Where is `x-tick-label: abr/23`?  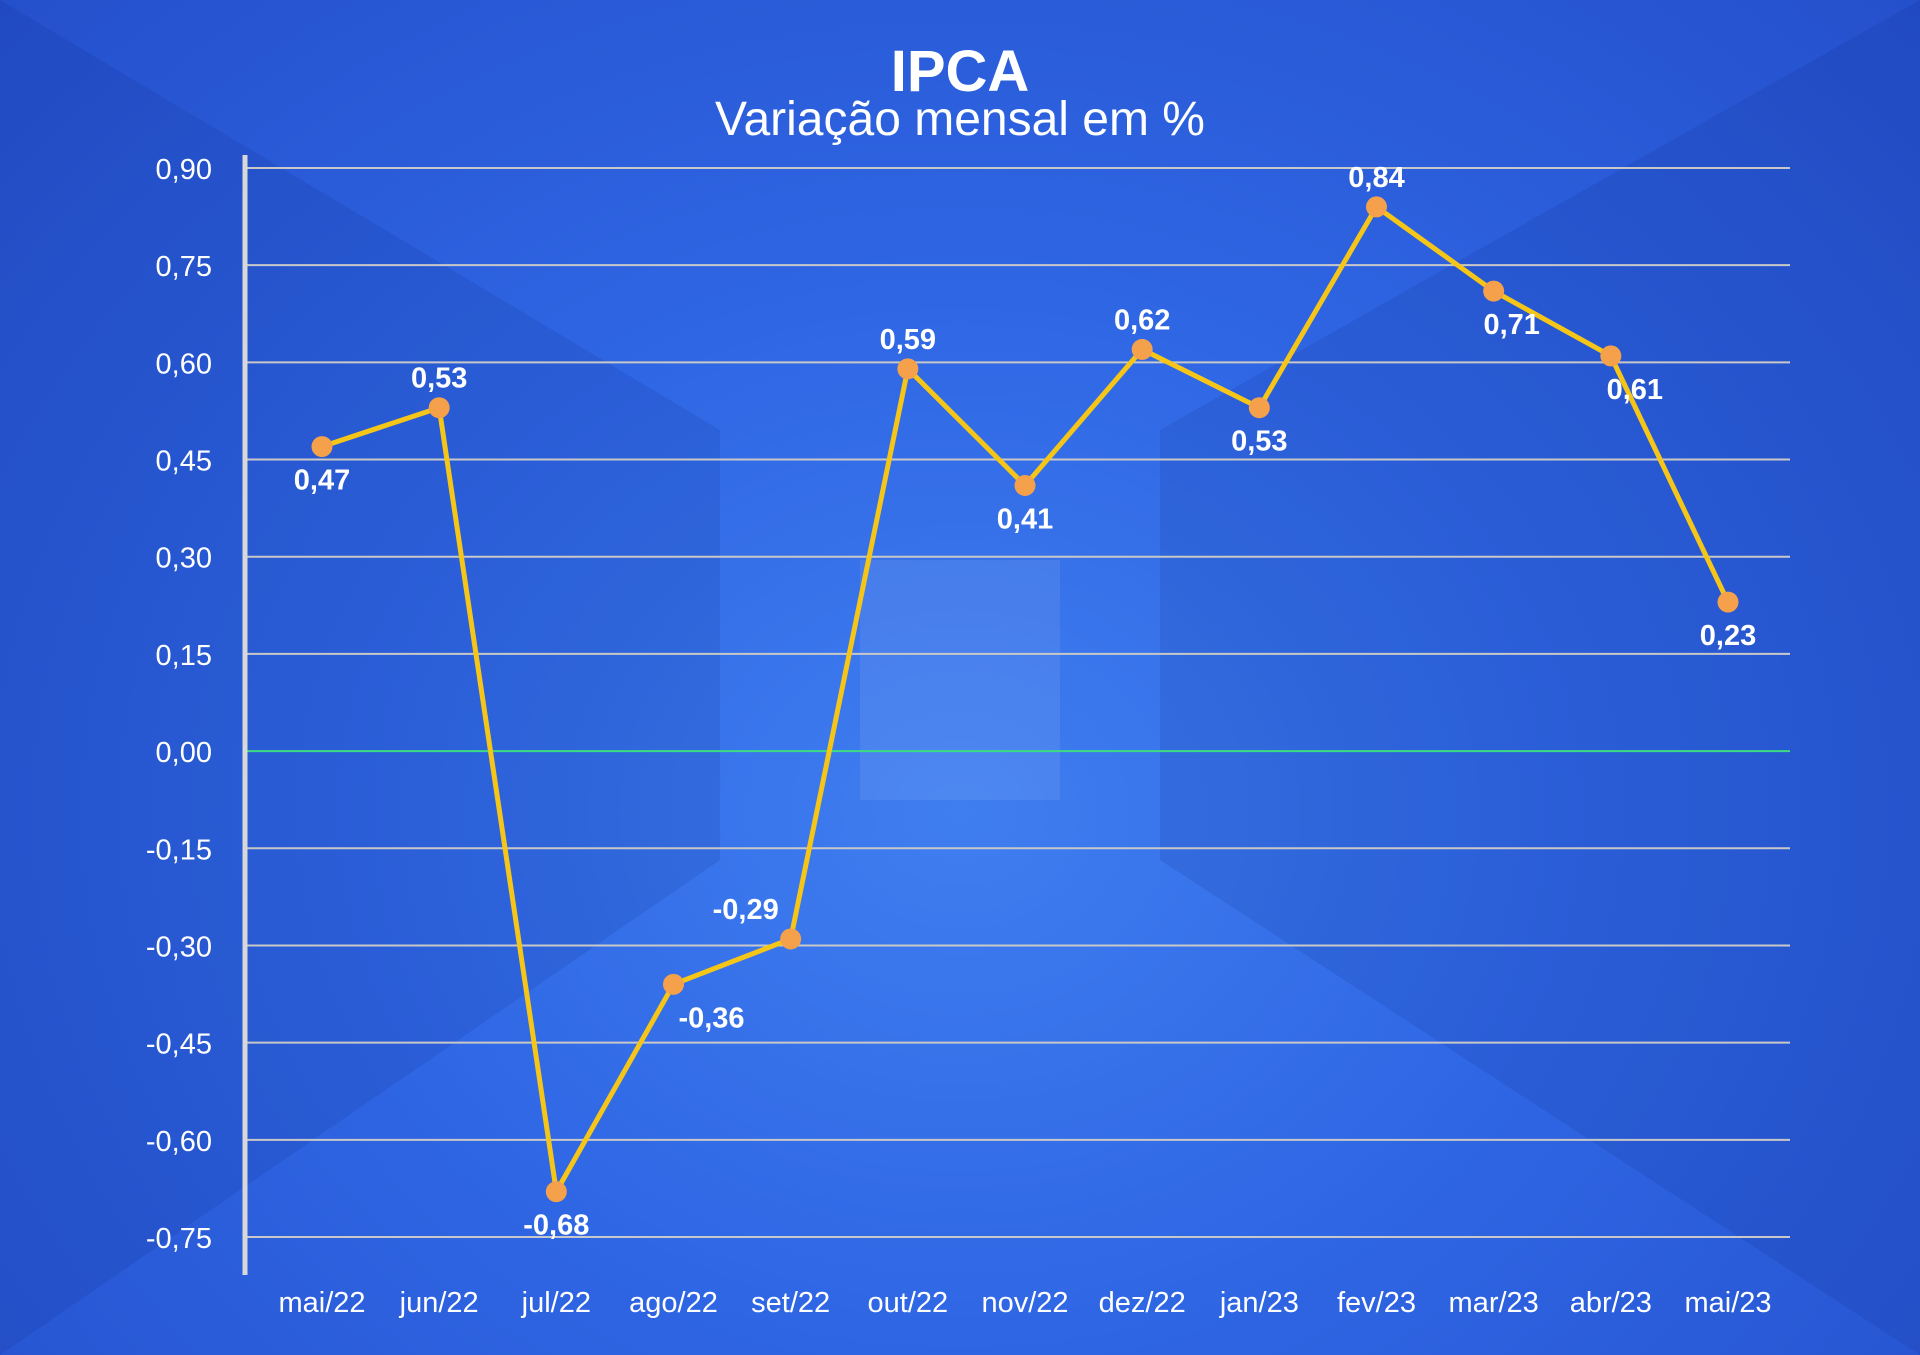
x-tick-label: abr/23 is located at coordinates (1611, 1303).